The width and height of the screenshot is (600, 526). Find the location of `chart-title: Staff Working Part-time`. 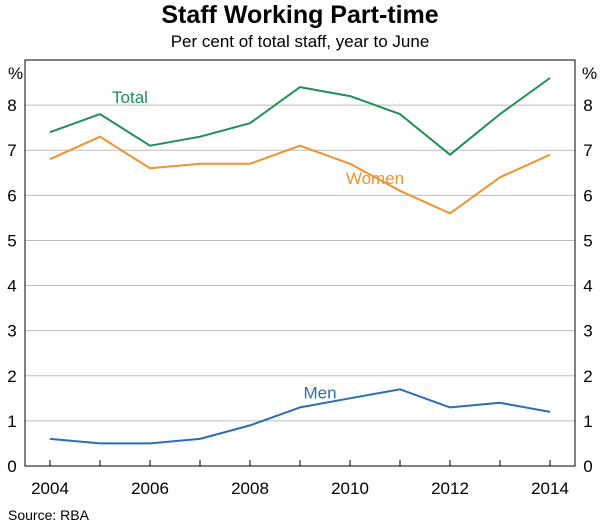

chart-title: Staff Working Part-time is located at coordinates (299, 15).